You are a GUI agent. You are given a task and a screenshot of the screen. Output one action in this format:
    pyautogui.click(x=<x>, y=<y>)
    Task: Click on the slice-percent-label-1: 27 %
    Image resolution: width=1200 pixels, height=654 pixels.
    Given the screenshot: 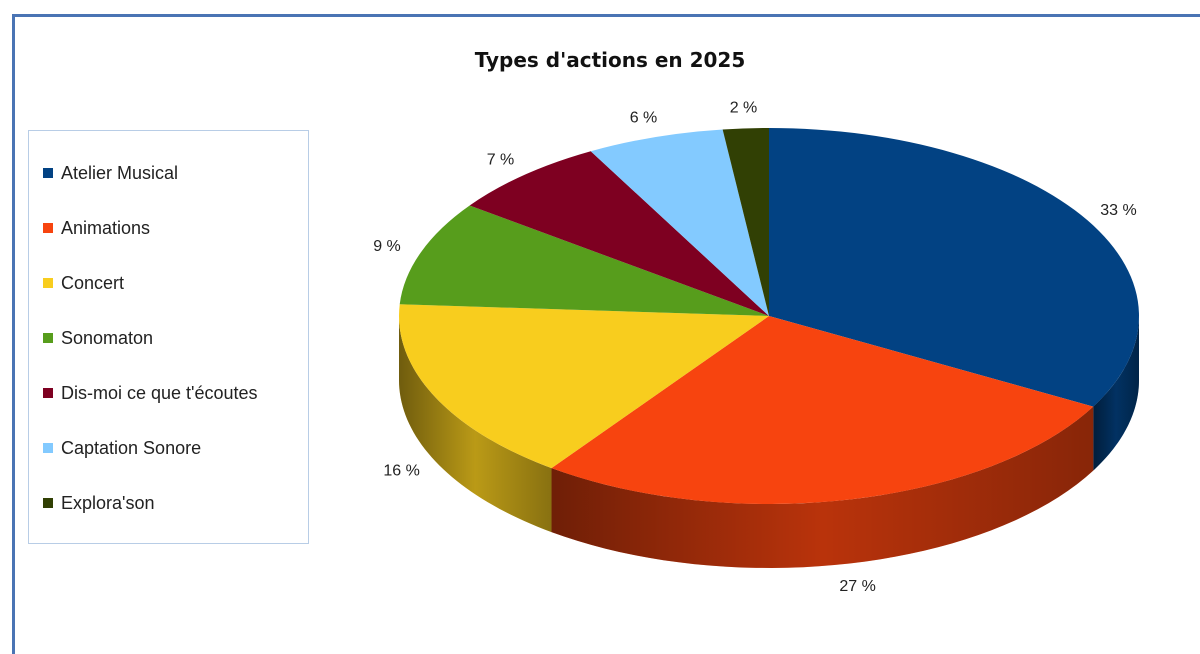 What is the action you would take?
    pyautogui.click(x=857, y=586)
    